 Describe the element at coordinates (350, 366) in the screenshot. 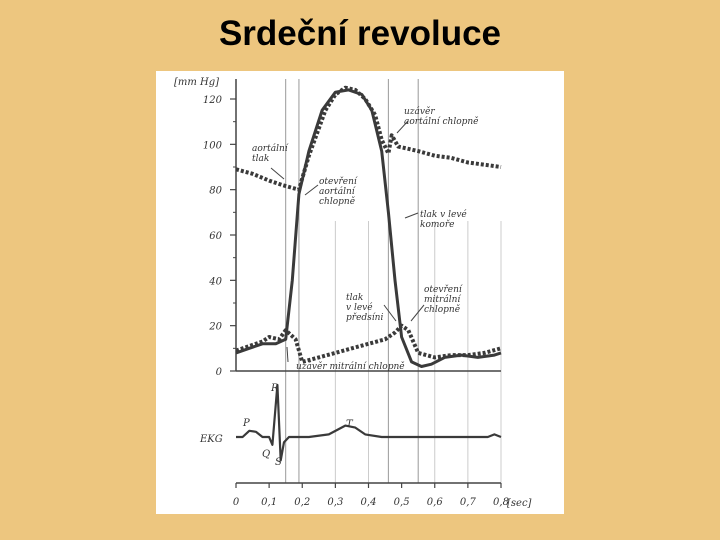

I see `annotation-mitral-close: uzávěr mitrální chlopně` at that location.